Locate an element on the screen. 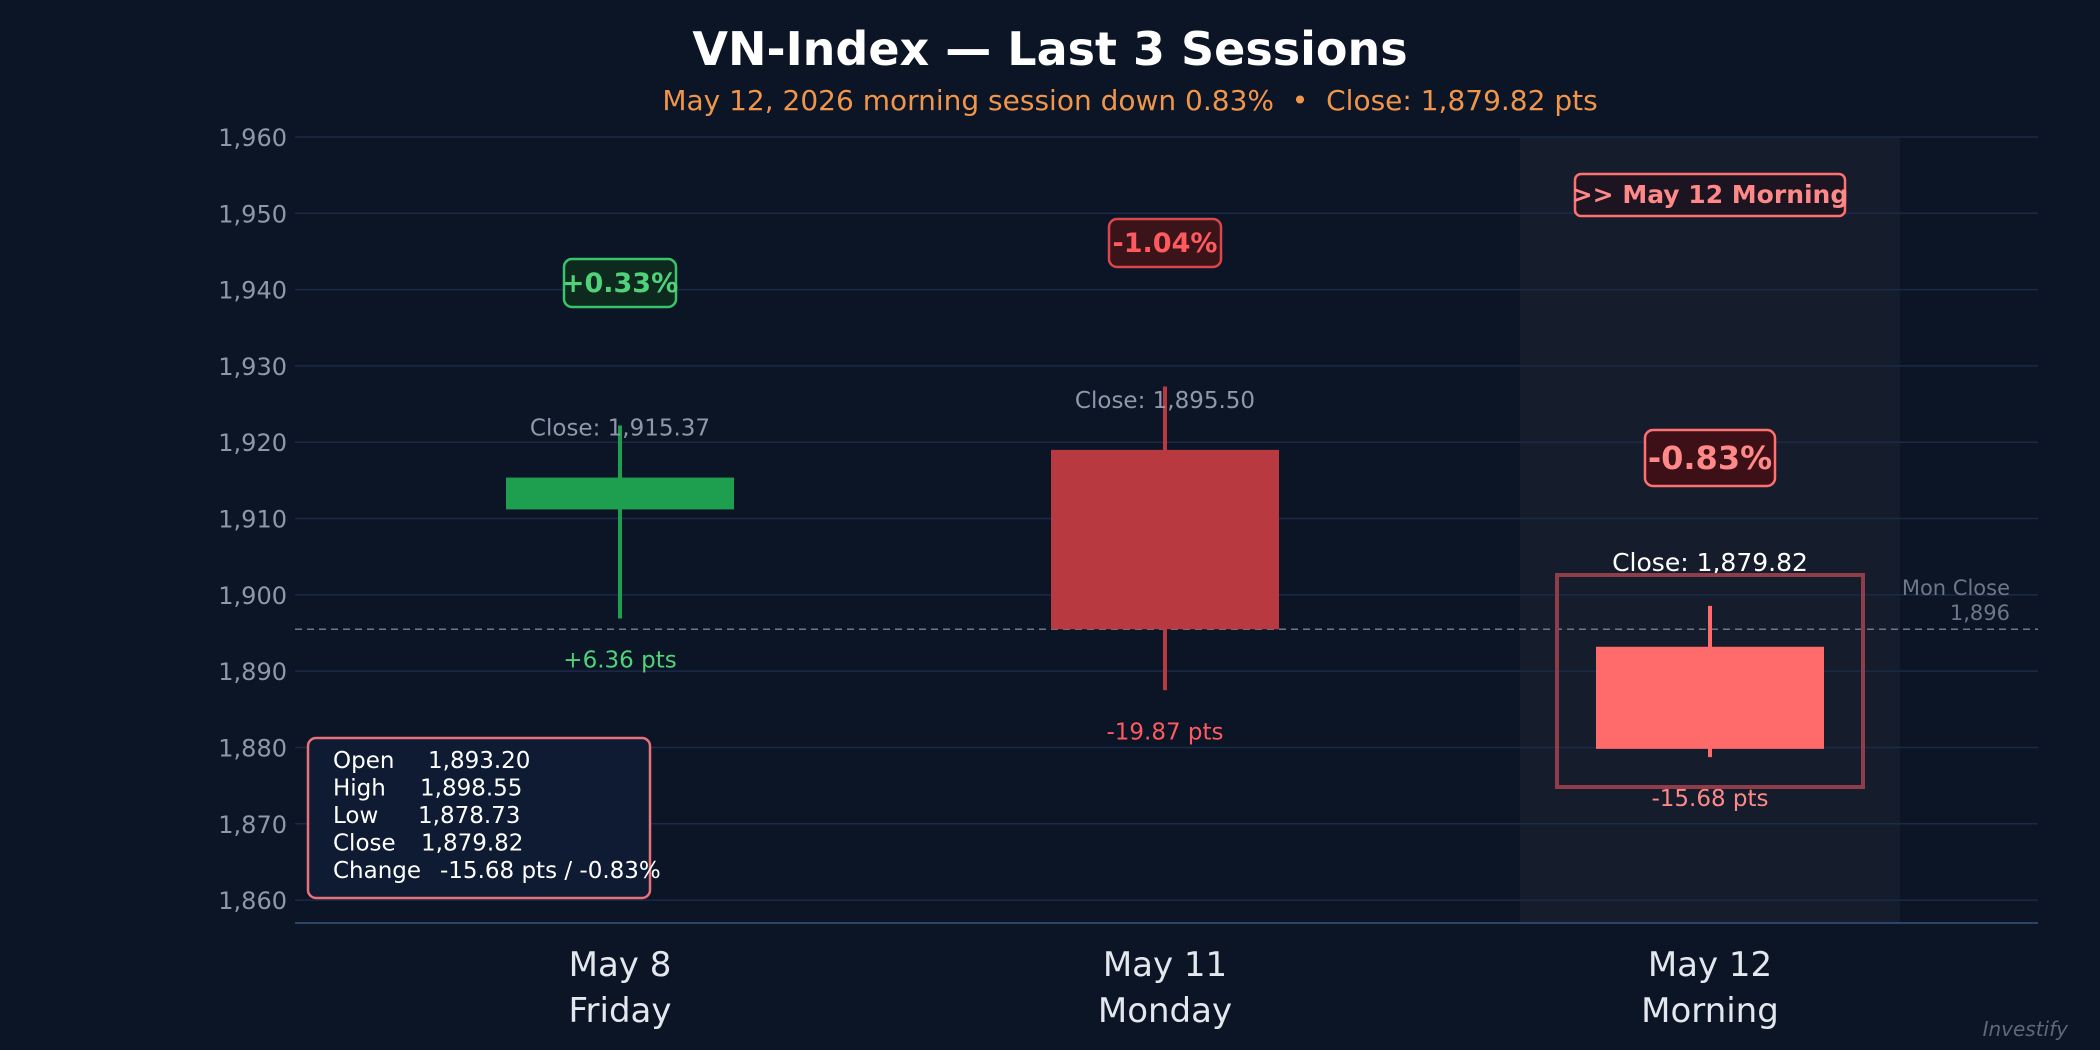  reference-line-value: 1,896 is located at coordinates (1980, 613).